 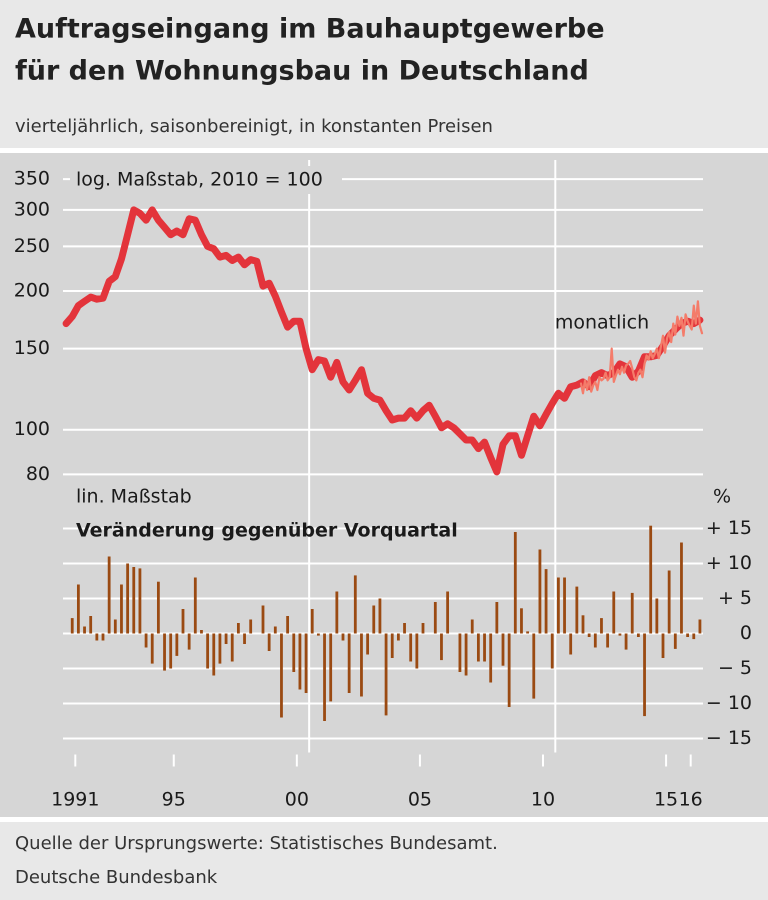 I want to click on y-tick-label: 80, so click(x=38, y=474).